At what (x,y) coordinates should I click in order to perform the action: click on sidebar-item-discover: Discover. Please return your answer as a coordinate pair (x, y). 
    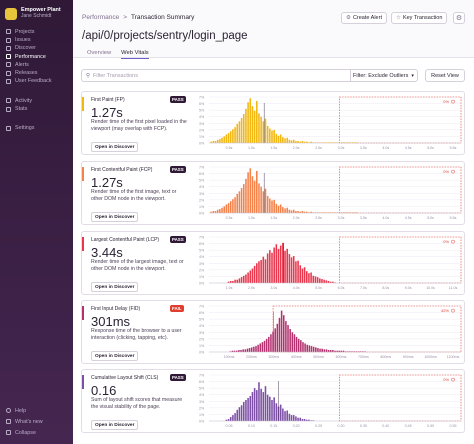
    Looking at the image, I should click on (36, 49).